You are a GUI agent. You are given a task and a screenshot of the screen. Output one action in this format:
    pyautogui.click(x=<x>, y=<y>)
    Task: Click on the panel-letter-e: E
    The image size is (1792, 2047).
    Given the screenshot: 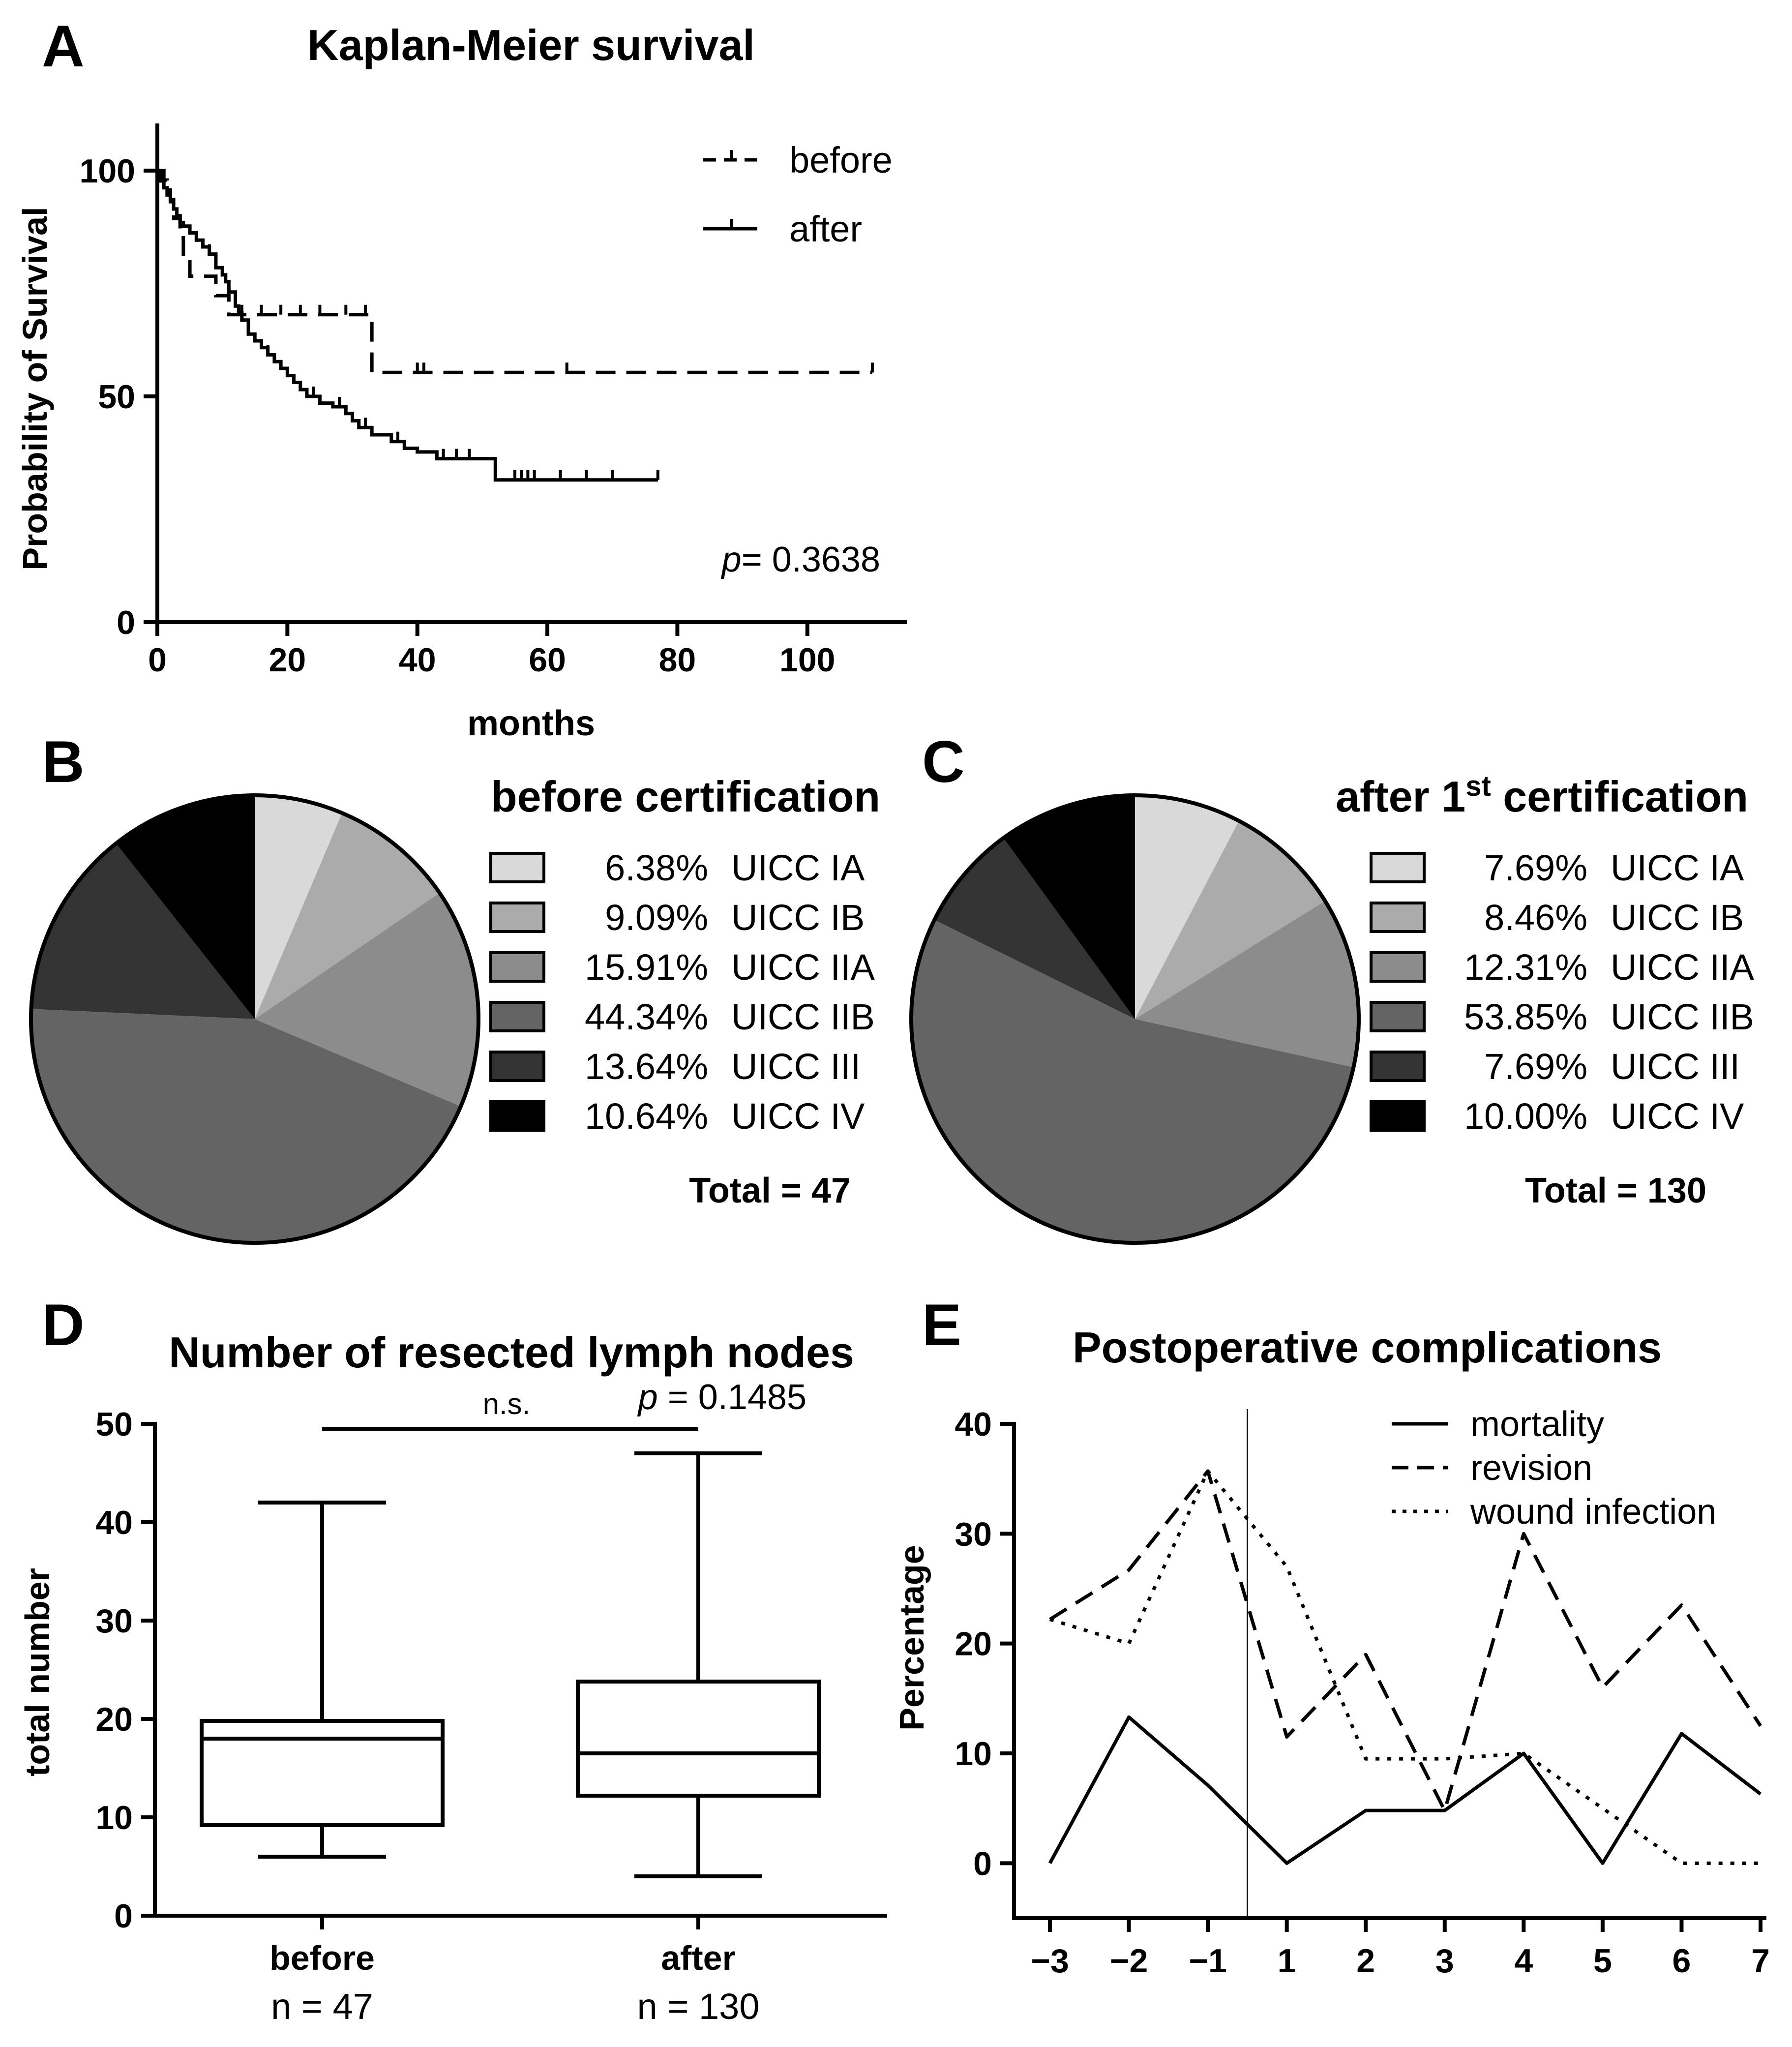 What is the action you would take?
    pyautogui.click(x=941, y=1325)
    